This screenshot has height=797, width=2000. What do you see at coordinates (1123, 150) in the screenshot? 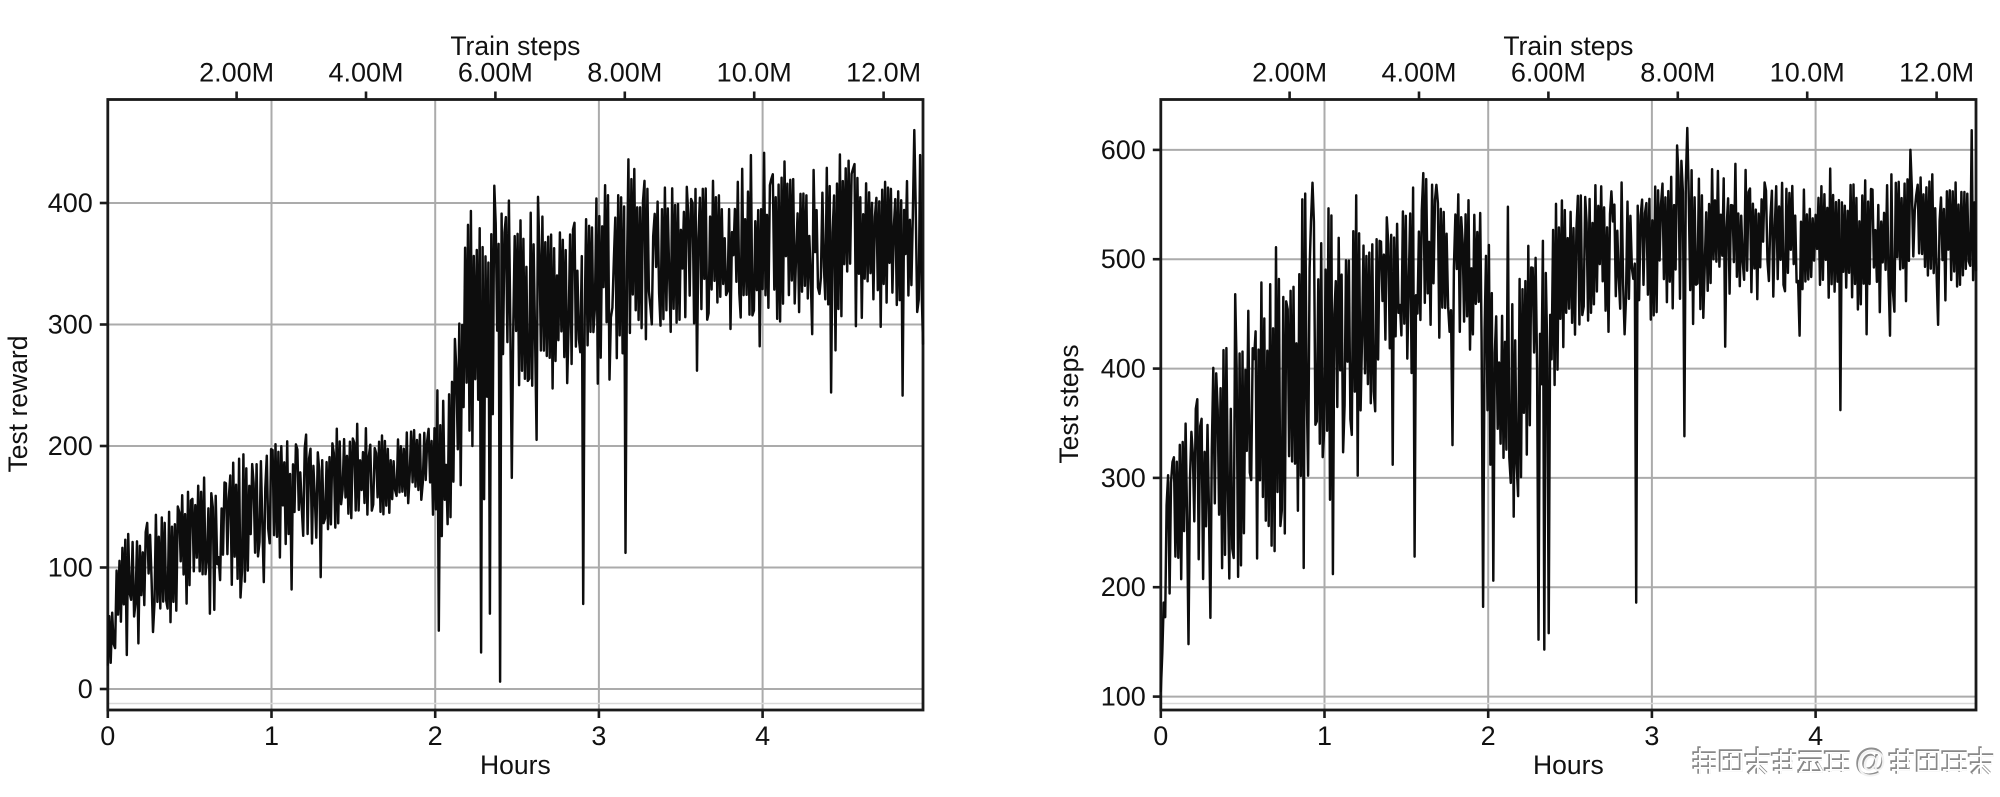
I see `svg-text: 600` at bounding box center [1123, 150].